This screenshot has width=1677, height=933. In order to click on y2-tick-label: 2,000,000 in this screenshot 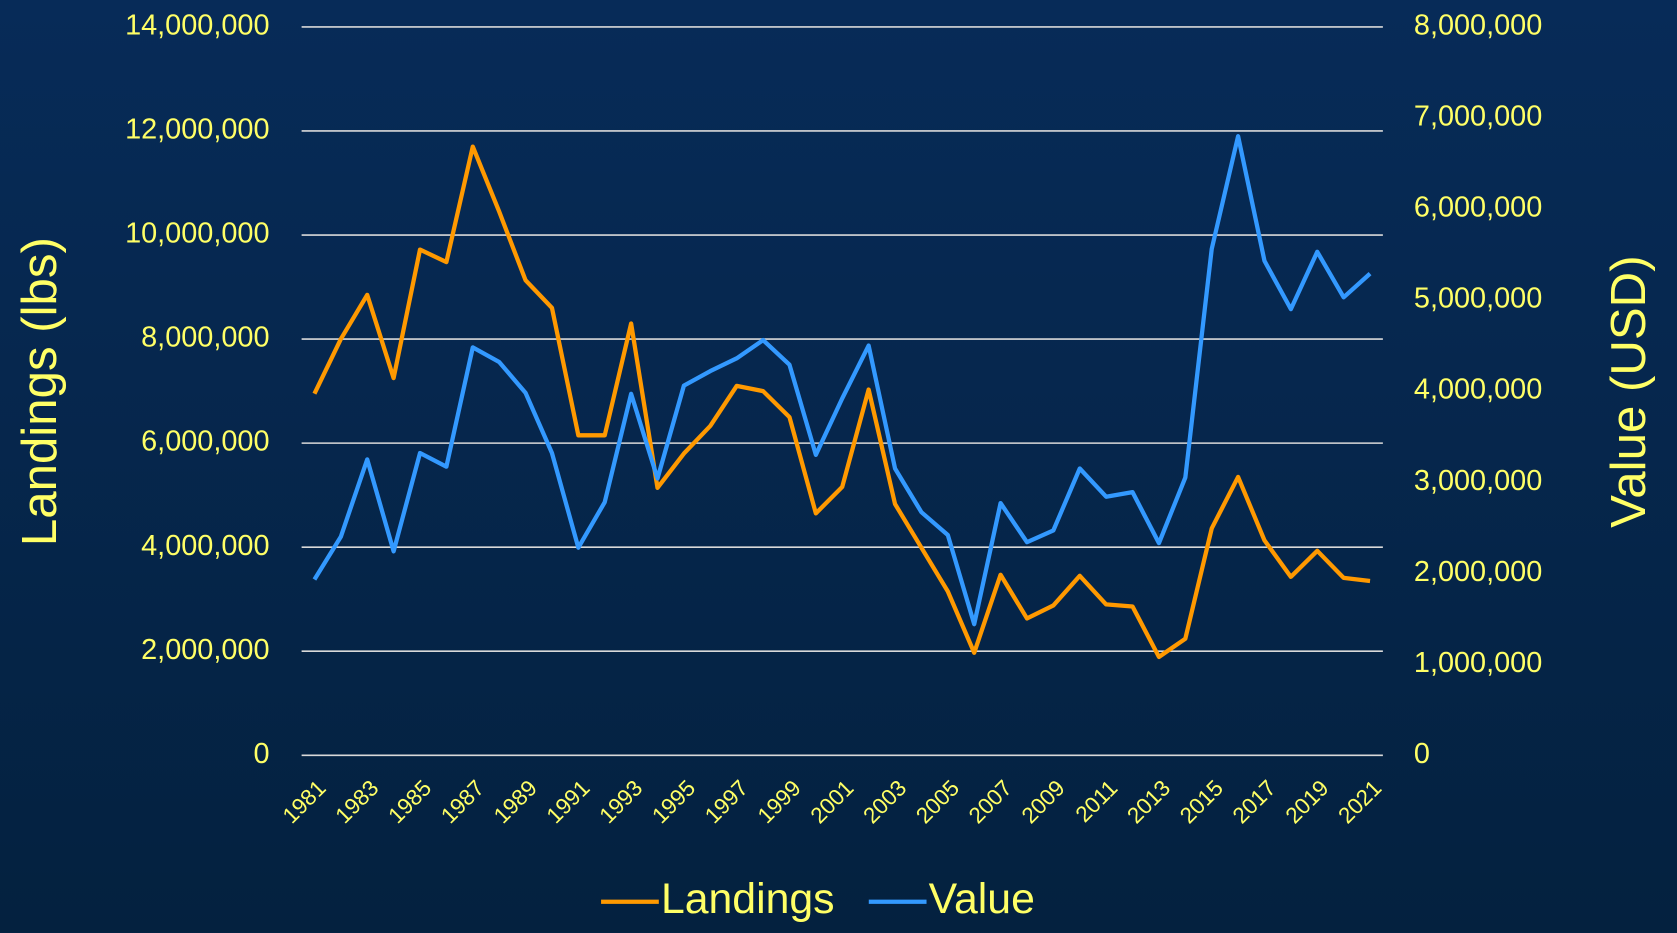, I will do `click(1478, 572)`.